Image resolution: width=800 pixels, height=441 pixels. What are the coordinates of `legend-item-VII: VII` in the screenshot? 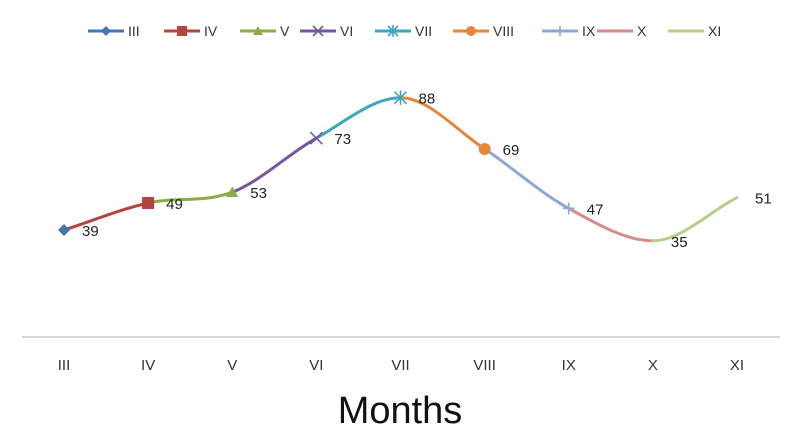 It's located at (403, 31).